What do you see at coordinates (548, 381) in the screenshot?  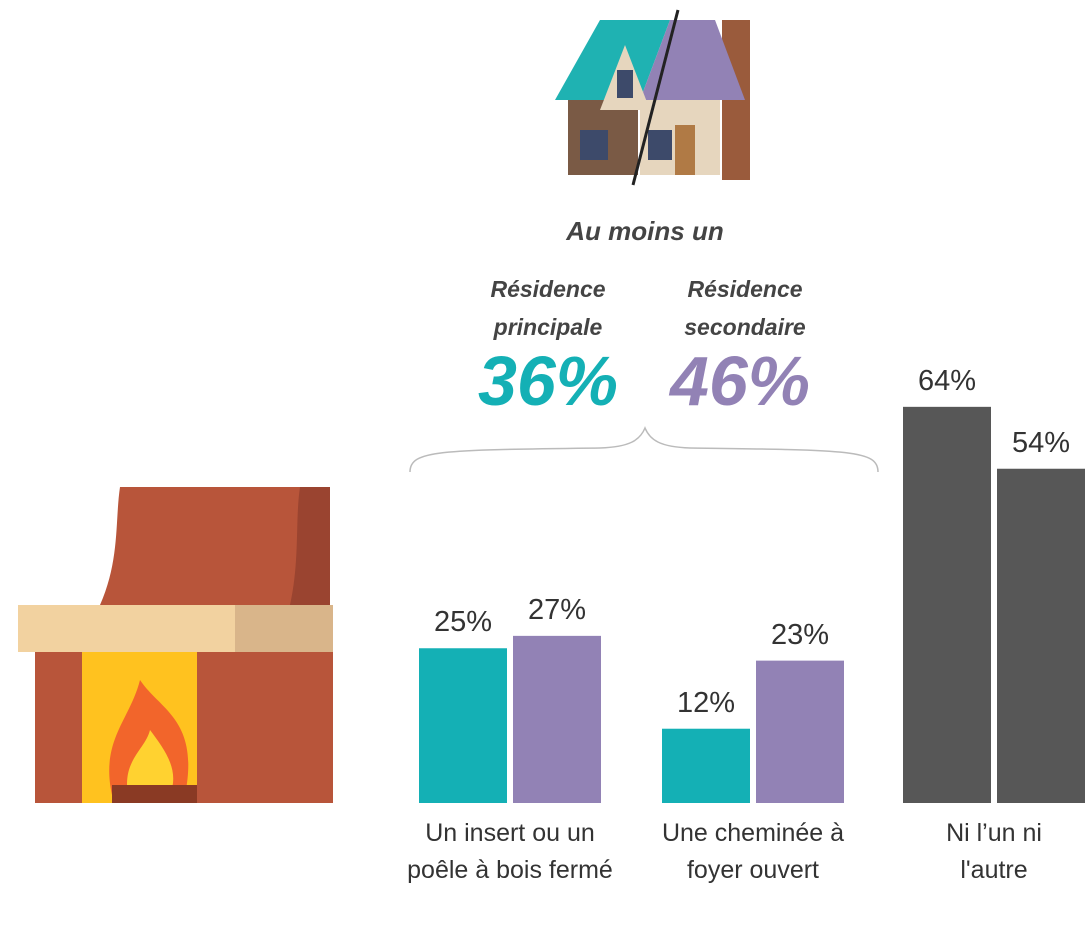 I see `summary-value: 36%` at bounding box center [548, 381].